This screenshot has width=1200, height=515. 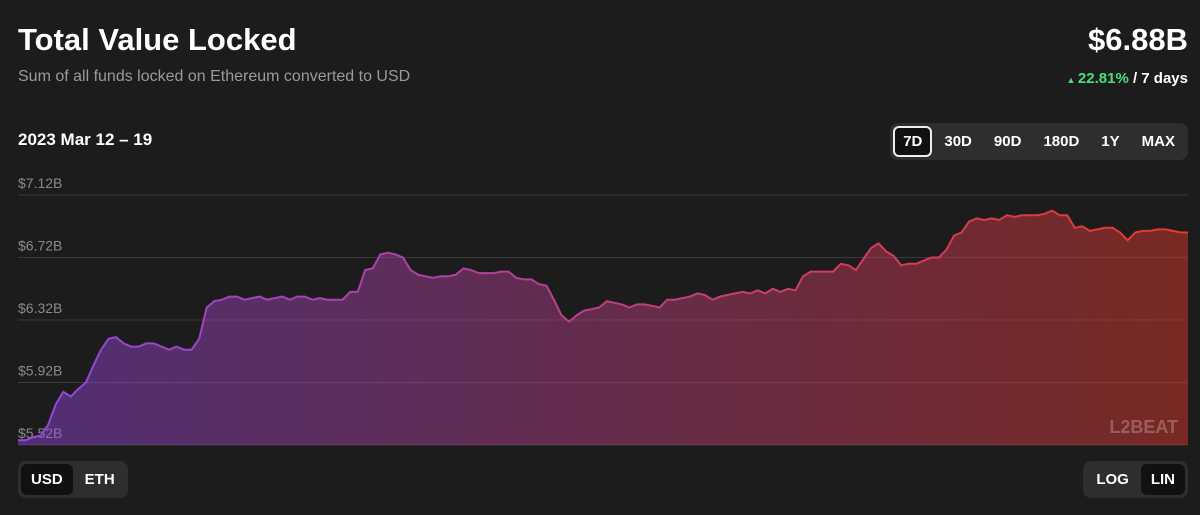 What do you see at coordinates (40, 371) in the screenshot?
I see `y-tick-label: $5.92B` at bounding box center [40, 371].